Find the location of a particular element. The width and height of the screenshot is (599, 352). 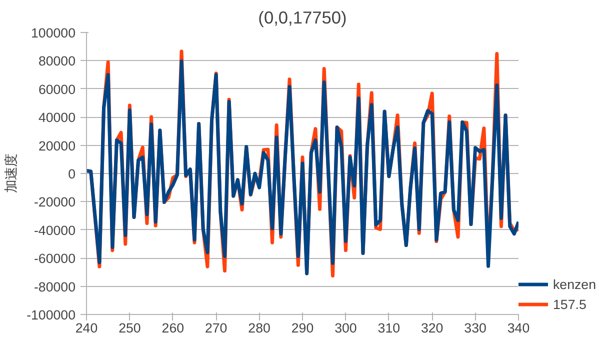

chart-title: (0,0,17750) is located at coordinates (302, 18).